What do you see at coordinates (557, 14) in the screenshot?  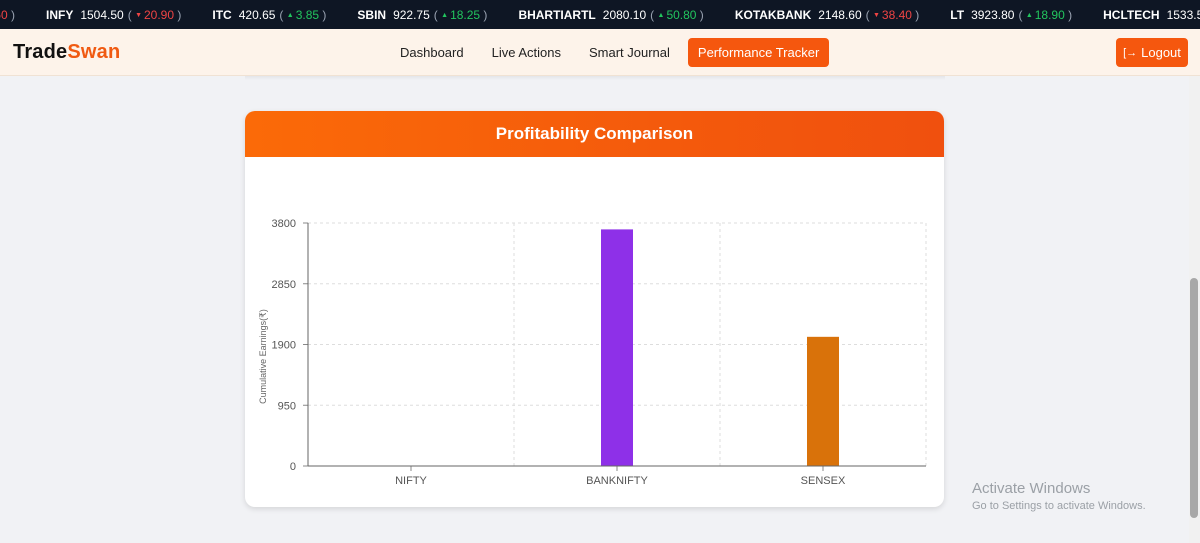 I see `ticker-symbol: BHARTIARTL` at bounding box center [557, 14].